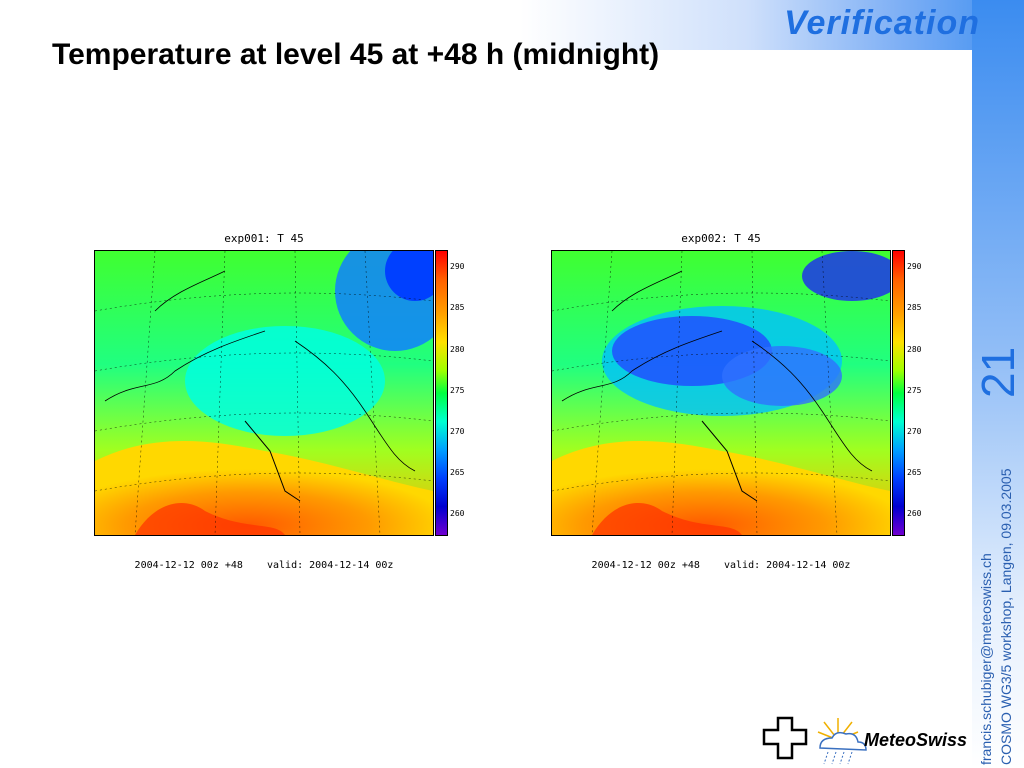  I want to click on panel-title: exp001: T 45, so click(264, 238).